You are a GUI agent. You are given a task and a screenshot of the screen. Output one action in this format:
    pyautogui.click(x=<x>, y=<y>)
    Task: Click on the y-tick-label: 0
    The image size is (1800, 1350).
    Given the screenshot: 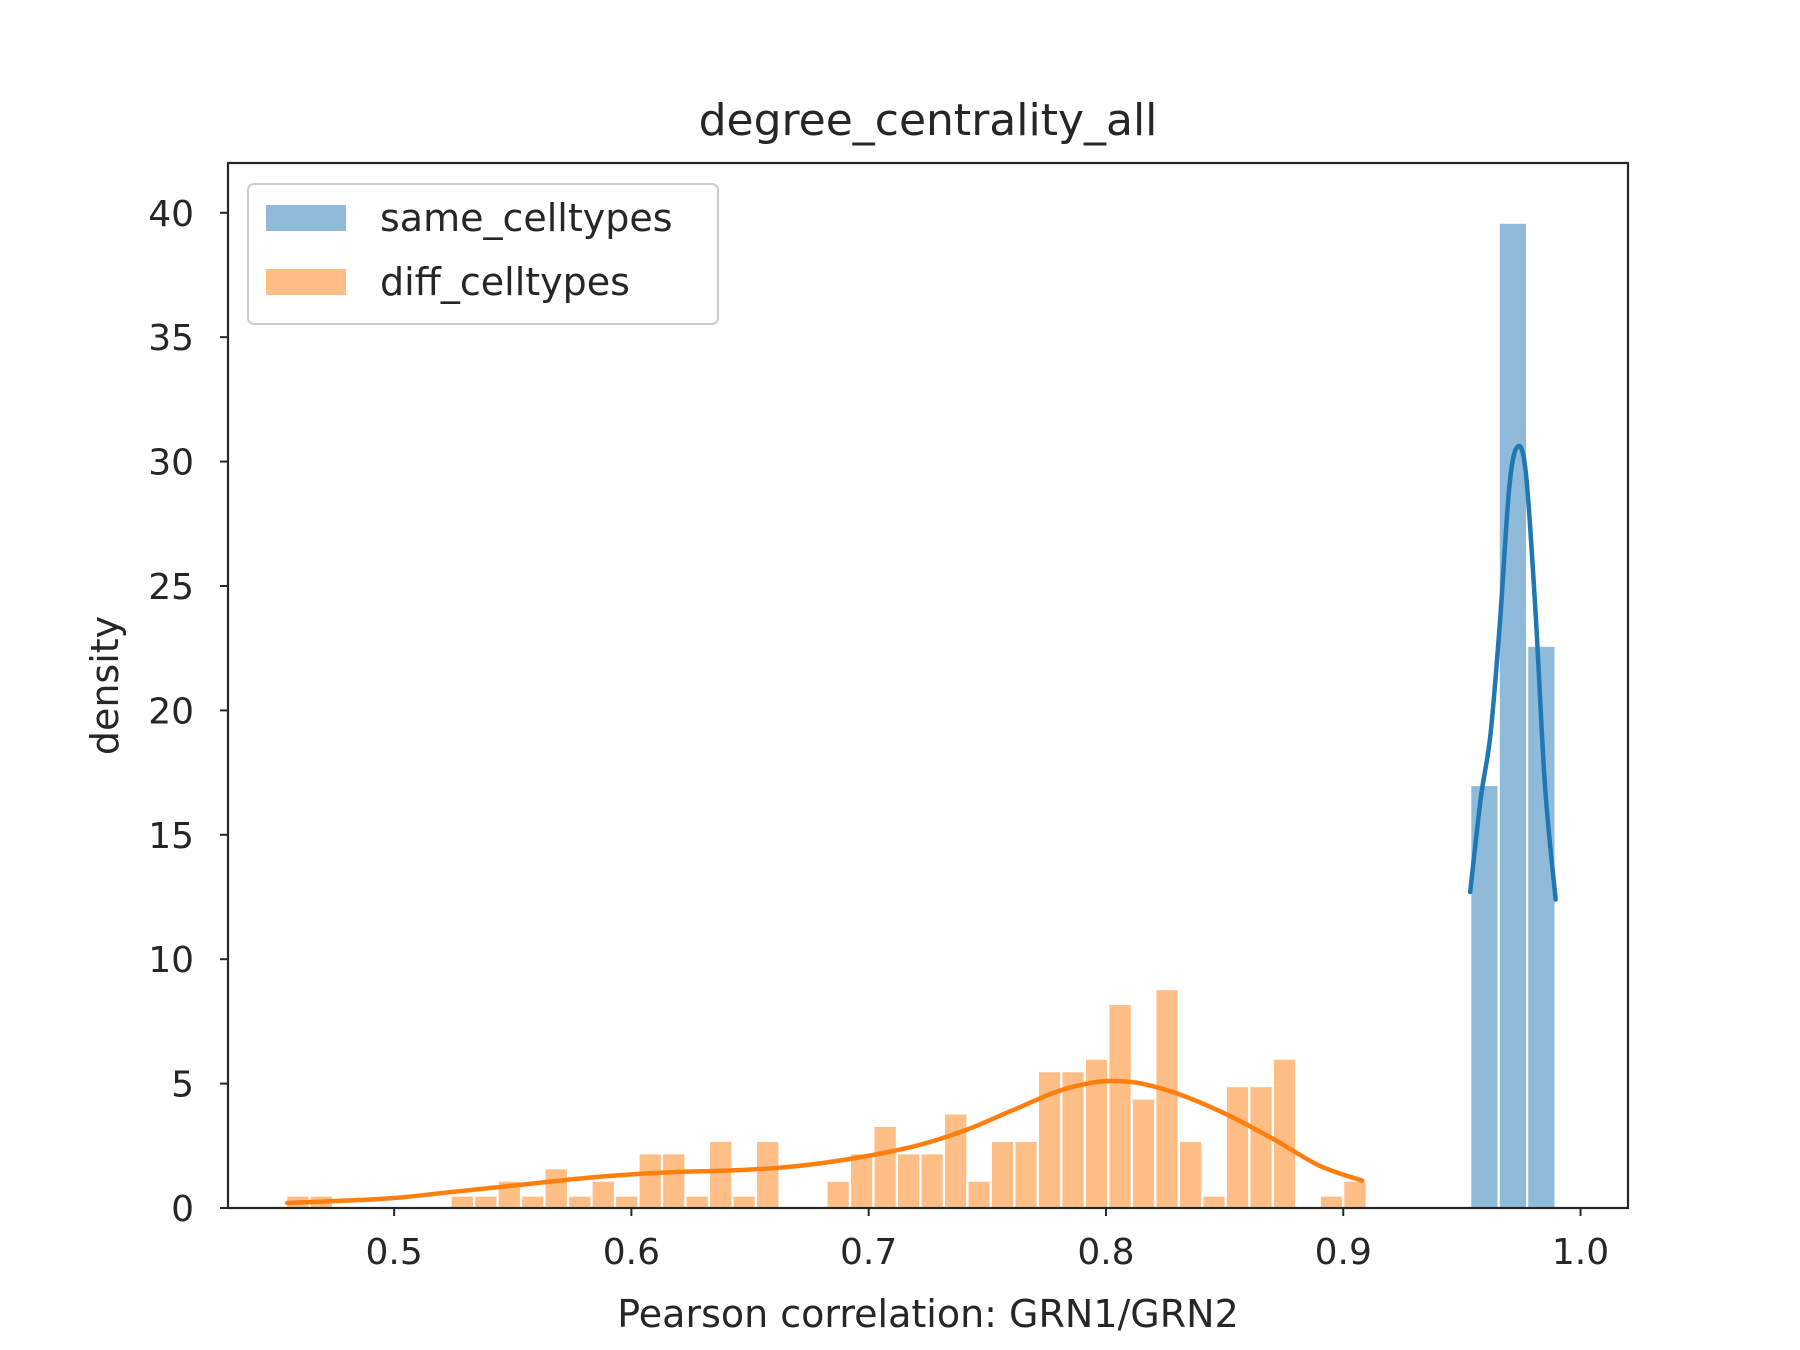 What is the action you would take?
    pyautogui.click(x=182, y=1209)
    